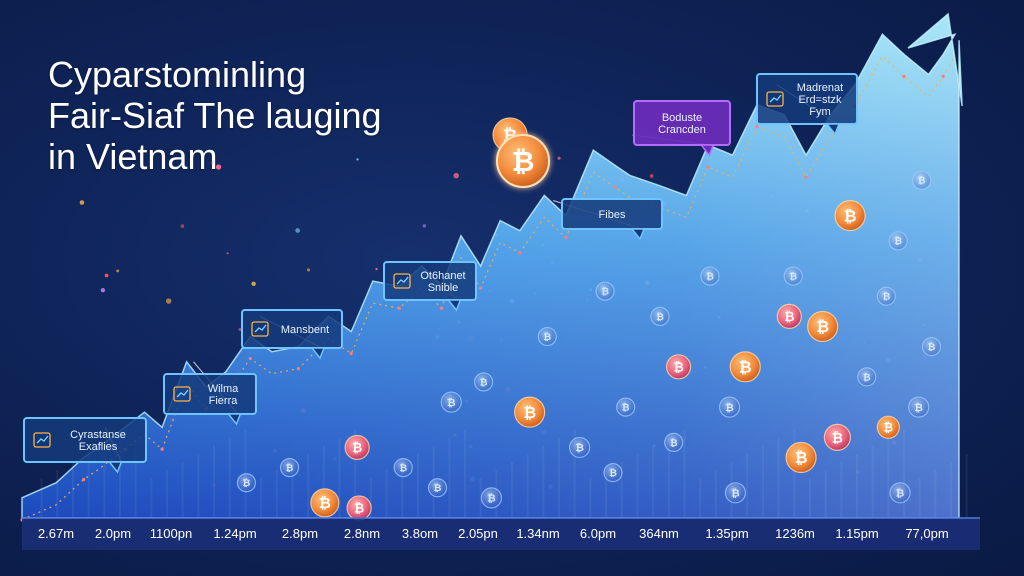 This screenshot has width=1024, height=576. What do you see at coordinates (42, 440) in the screenshot?
I see `chart-icon` at bounding box center [42, 440].